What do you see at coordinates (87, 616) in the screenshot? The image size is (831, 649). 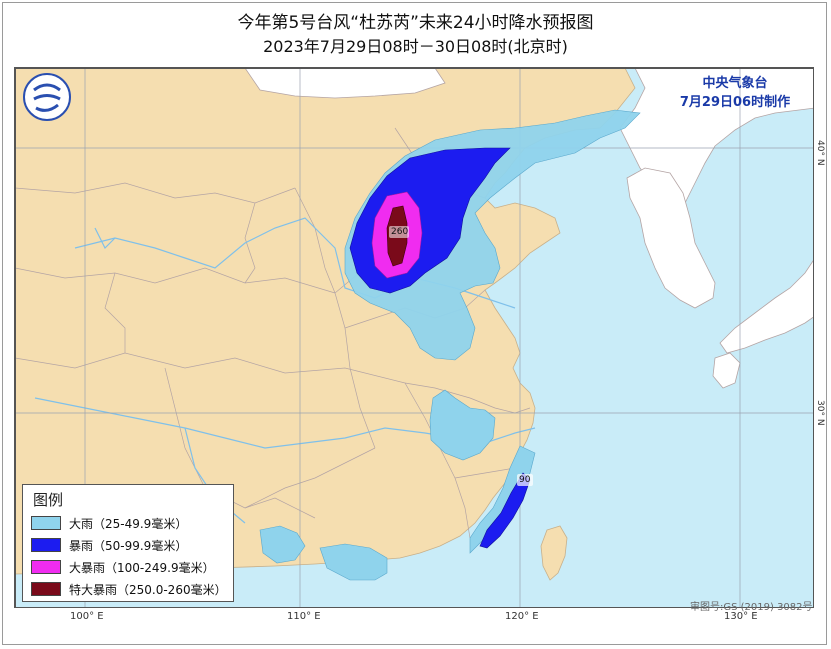 I see `lon-label-100: 100° E` at bounding box center [87, 616].